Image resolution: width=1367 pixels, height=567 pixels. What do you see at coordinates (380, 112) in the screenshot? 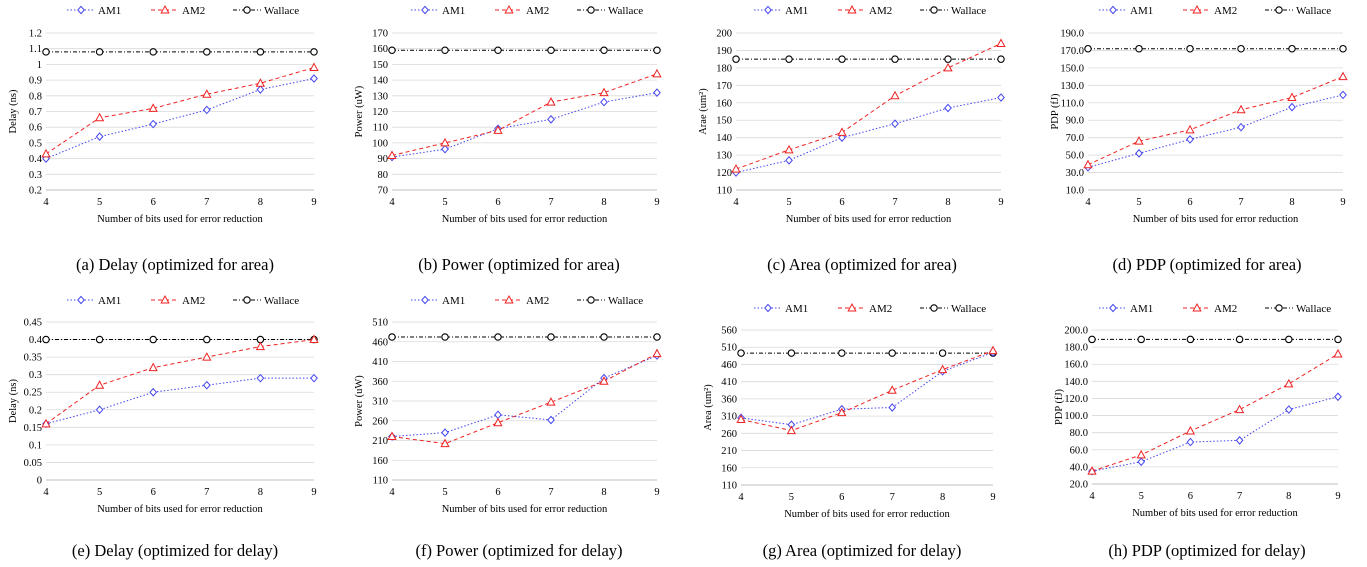
I see `y-tick-label: 120` at bounding box center [380, 112].